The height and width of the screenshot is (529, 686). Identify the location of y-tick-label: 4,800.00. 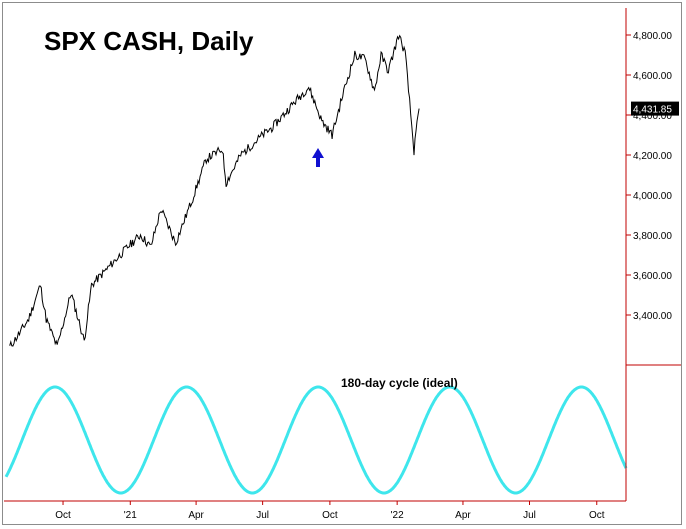
(652, 36).